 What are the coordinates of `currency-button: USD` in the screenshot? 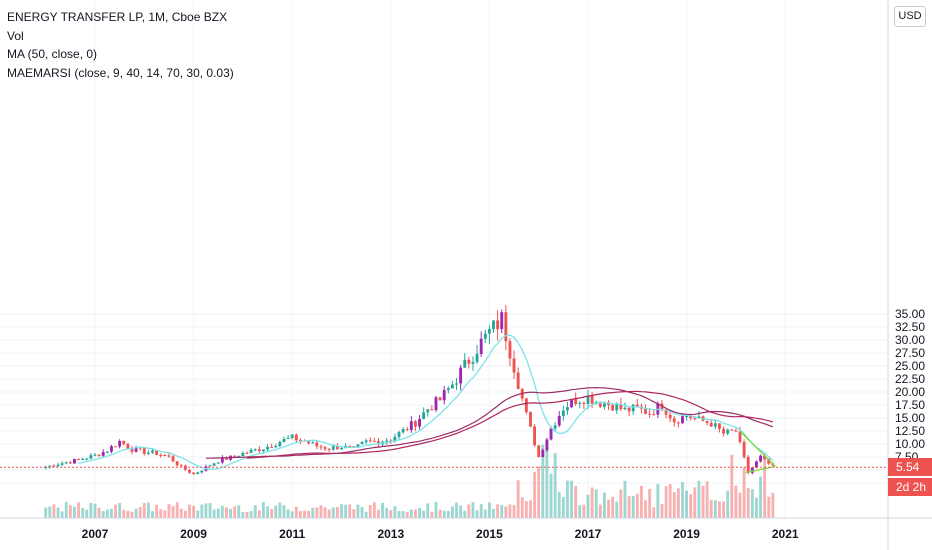 It's located at (910, 16).